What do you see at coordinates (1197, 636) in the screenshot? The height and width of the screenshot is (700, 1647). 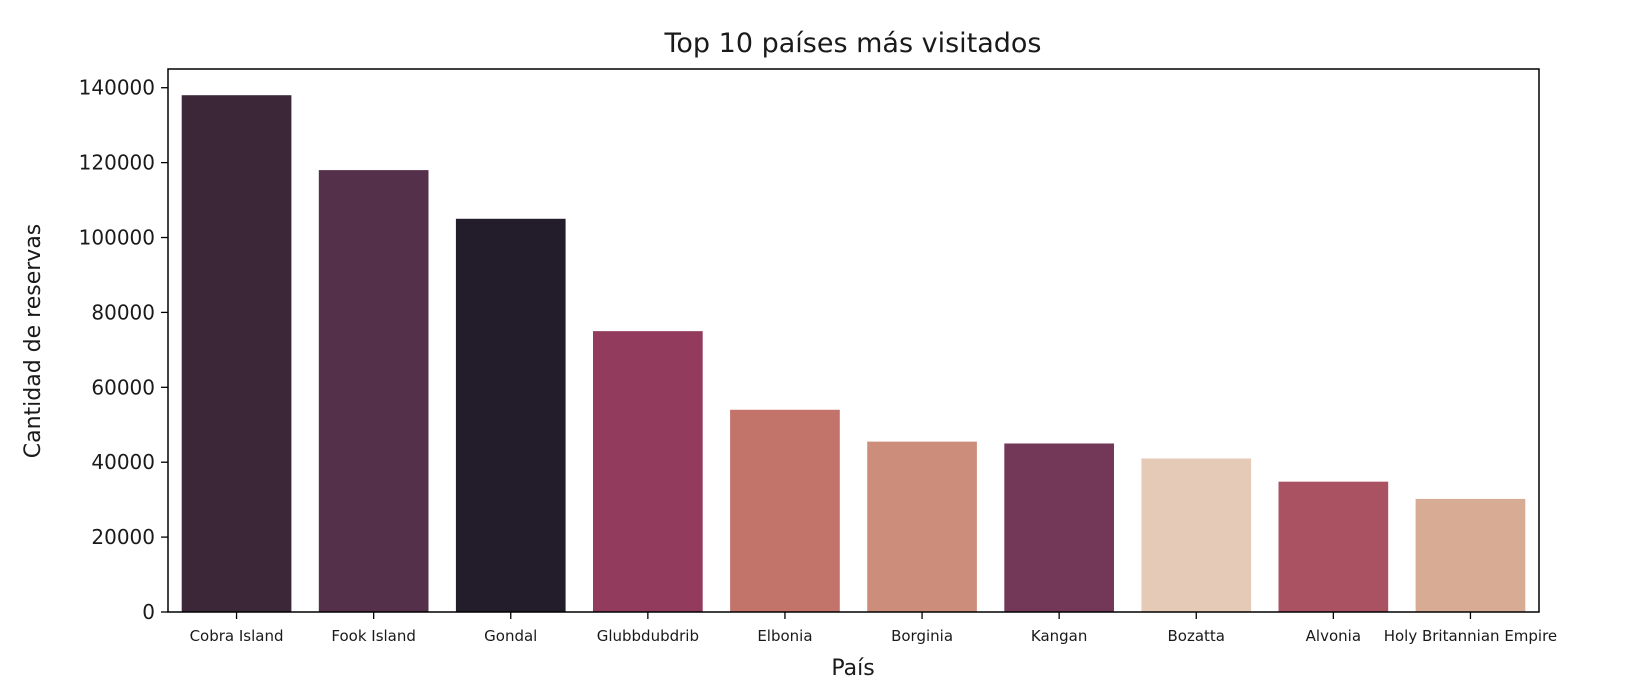 I see `x-tick-label: Bozatta` at bounding box center [1197, 636].